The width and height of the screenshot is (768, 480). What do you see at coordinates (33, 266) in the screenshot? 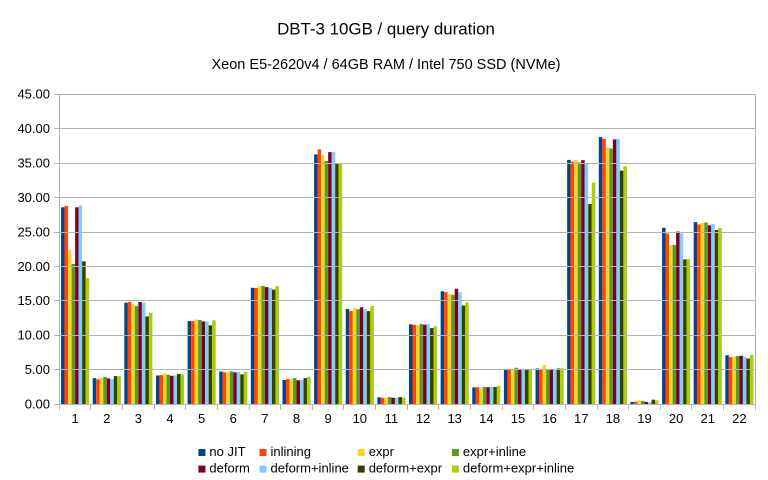
I see `svg-text: 20.00` at bounding box center [33, 266].